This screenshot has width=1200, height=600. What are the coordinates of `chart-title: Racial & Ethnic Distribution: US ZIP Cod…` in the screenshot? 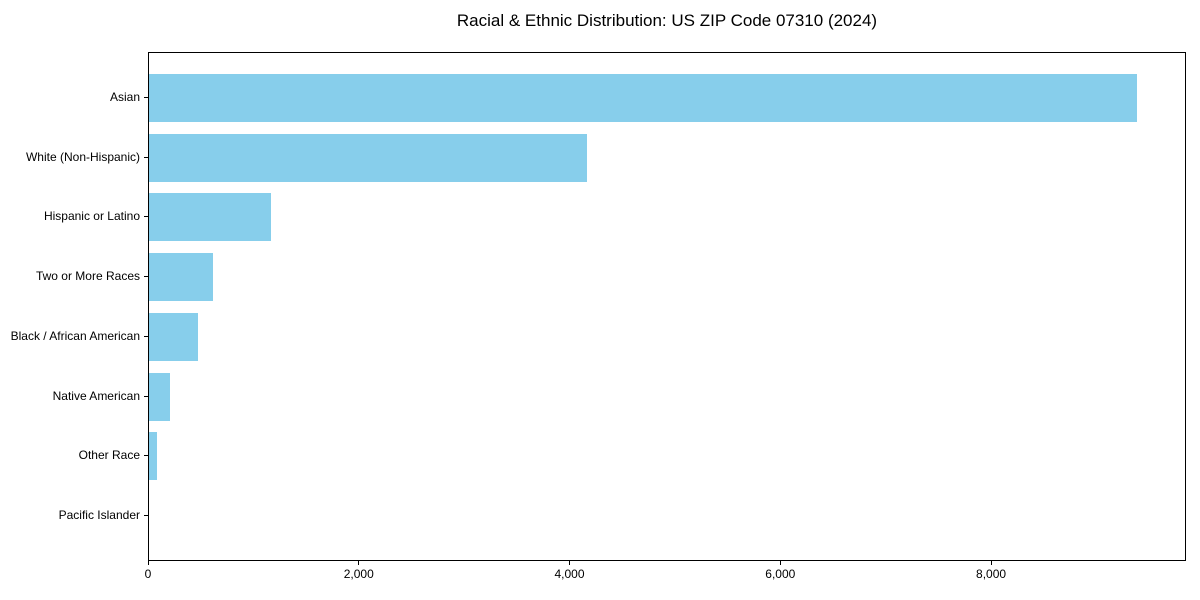 It's located at (667, 20).